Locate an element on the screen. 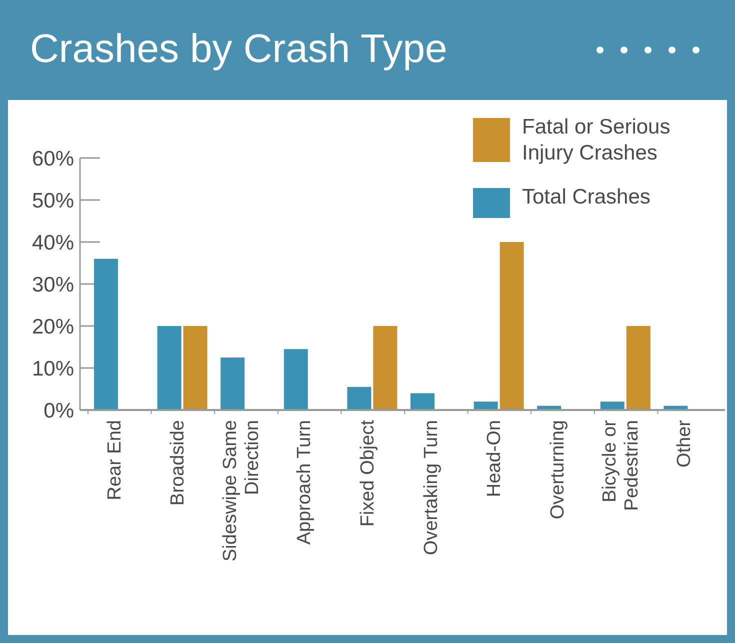  legend-label: Fatal or Serious Injury Crashes is located at coordinates (596, 140).